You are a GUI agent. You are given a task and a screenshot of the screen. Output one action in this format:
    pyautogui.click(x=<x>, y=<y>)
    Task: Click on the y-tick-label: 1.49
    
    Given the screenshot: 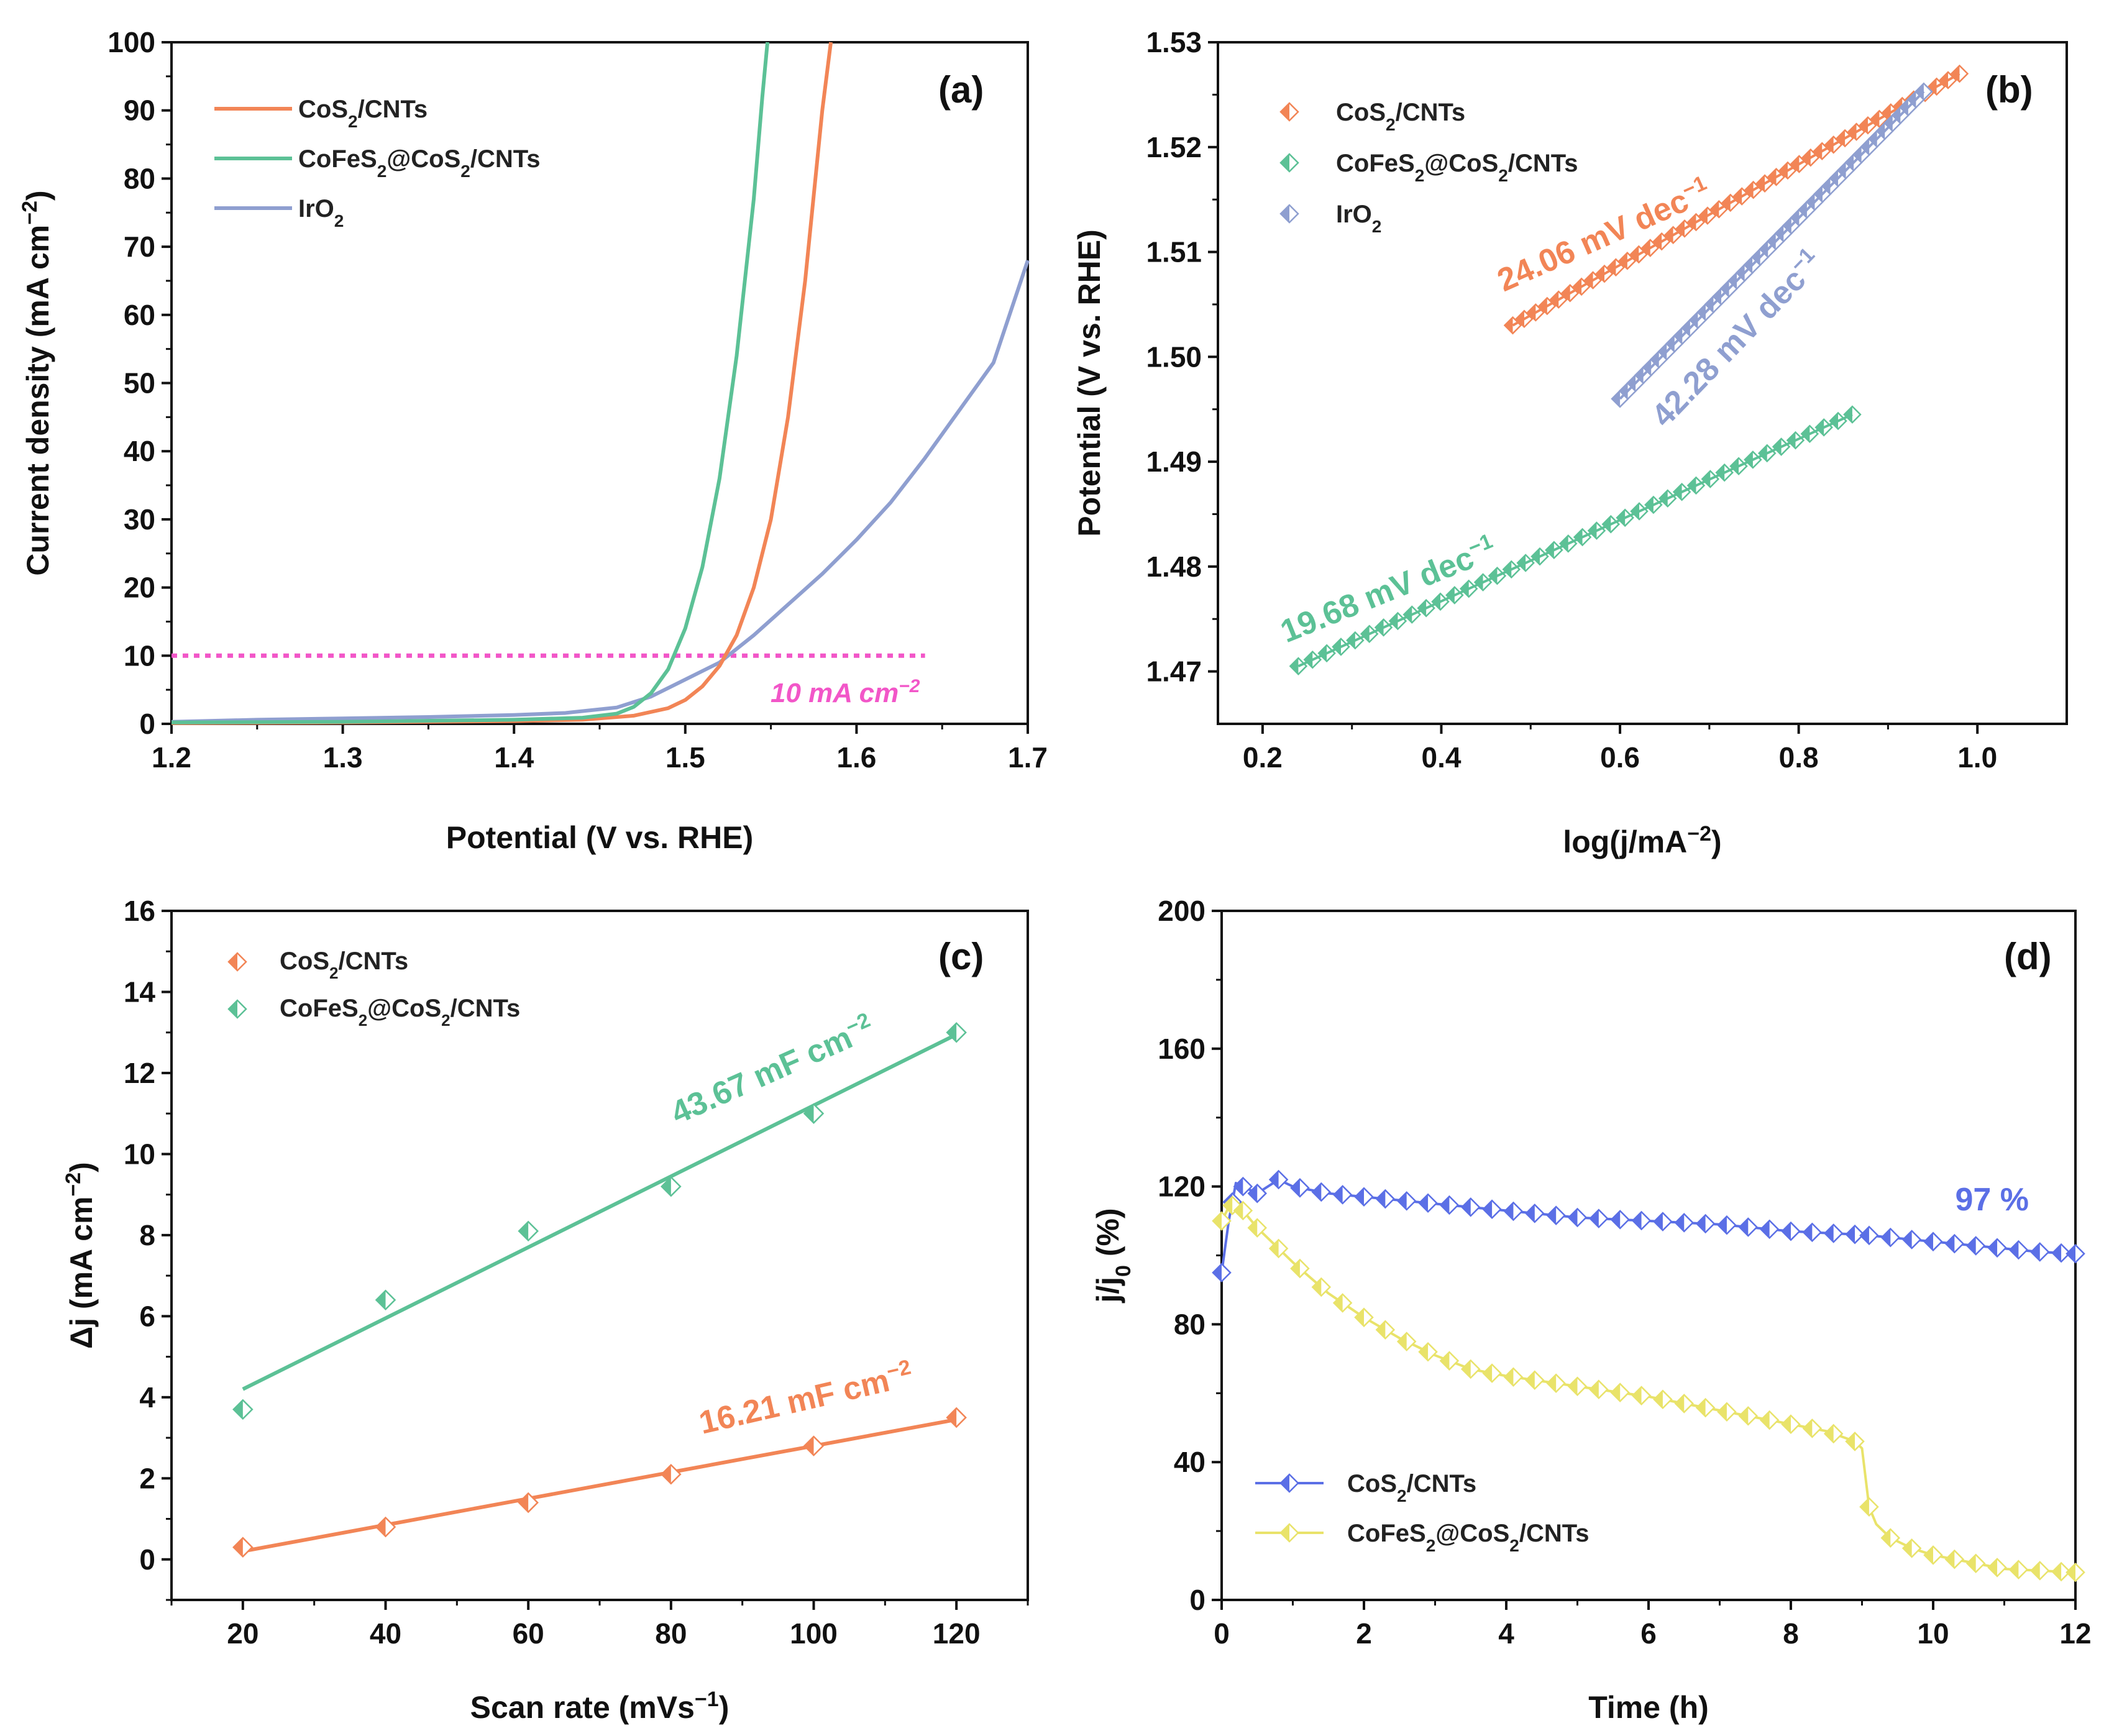 What is the action you would take?
    pyautogui.click(x=1174, y=461)
    